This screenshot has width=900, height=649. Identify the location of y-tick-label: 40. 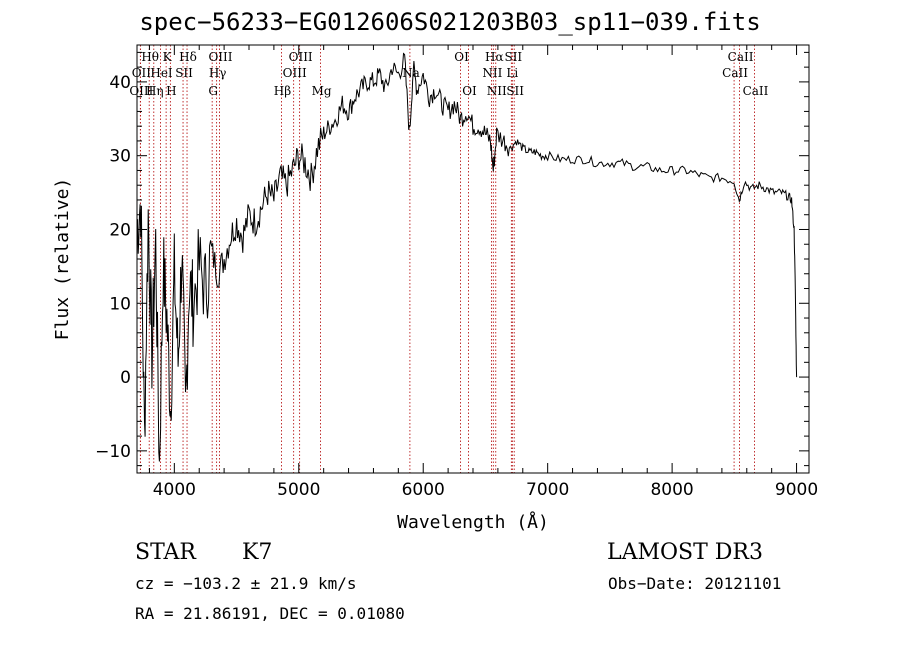
(120, 83).